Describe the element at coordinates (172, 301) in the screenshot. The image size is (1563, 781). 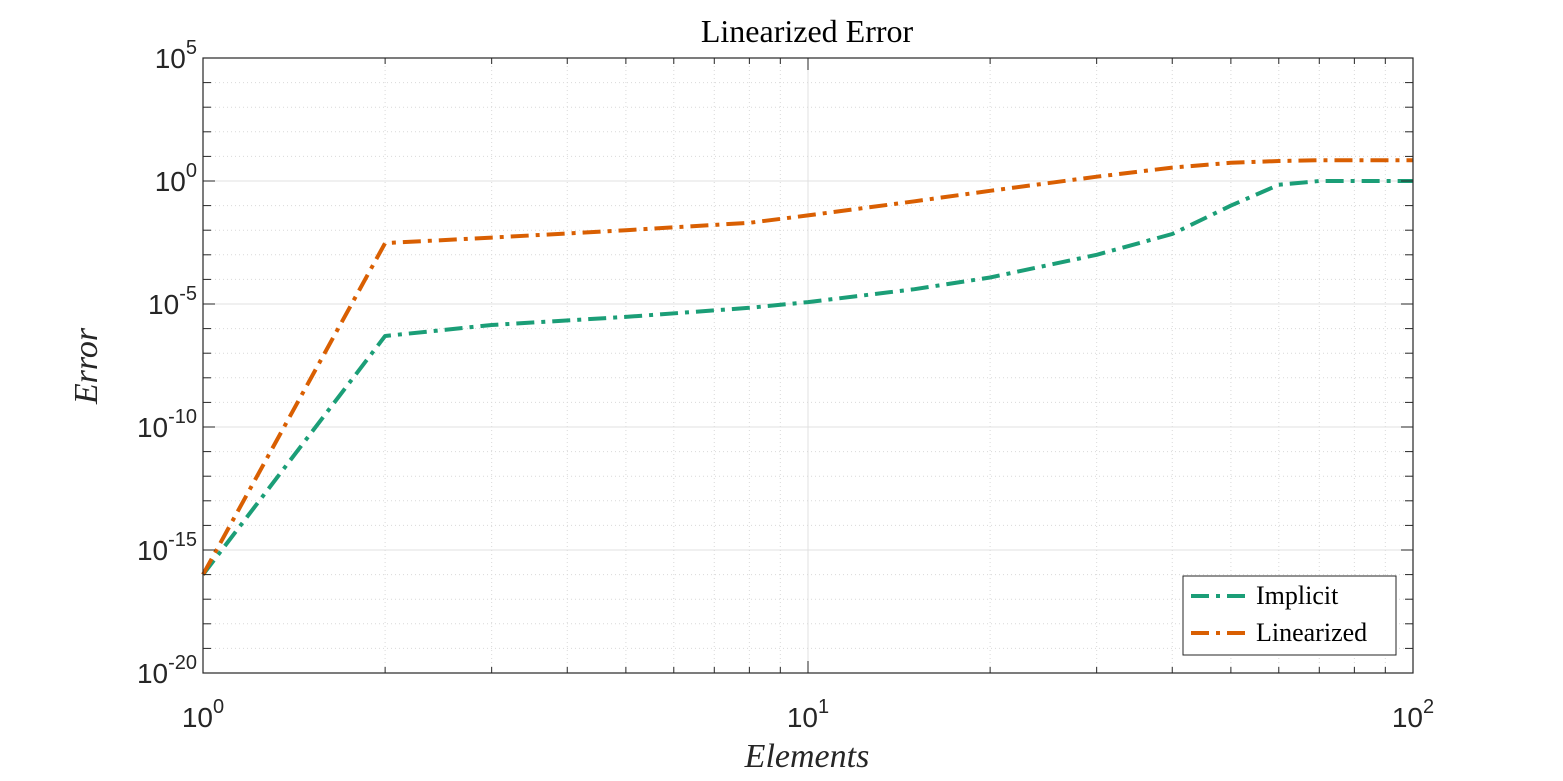
I see `y-tick-label: 10⁻⁵` at that location.